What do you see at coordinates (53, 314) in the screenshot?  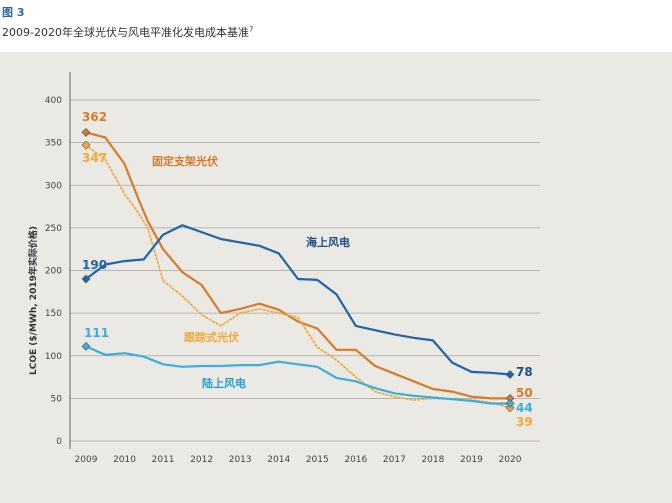 I see `y-tick-label: 150` at bounding box center [53, 314].